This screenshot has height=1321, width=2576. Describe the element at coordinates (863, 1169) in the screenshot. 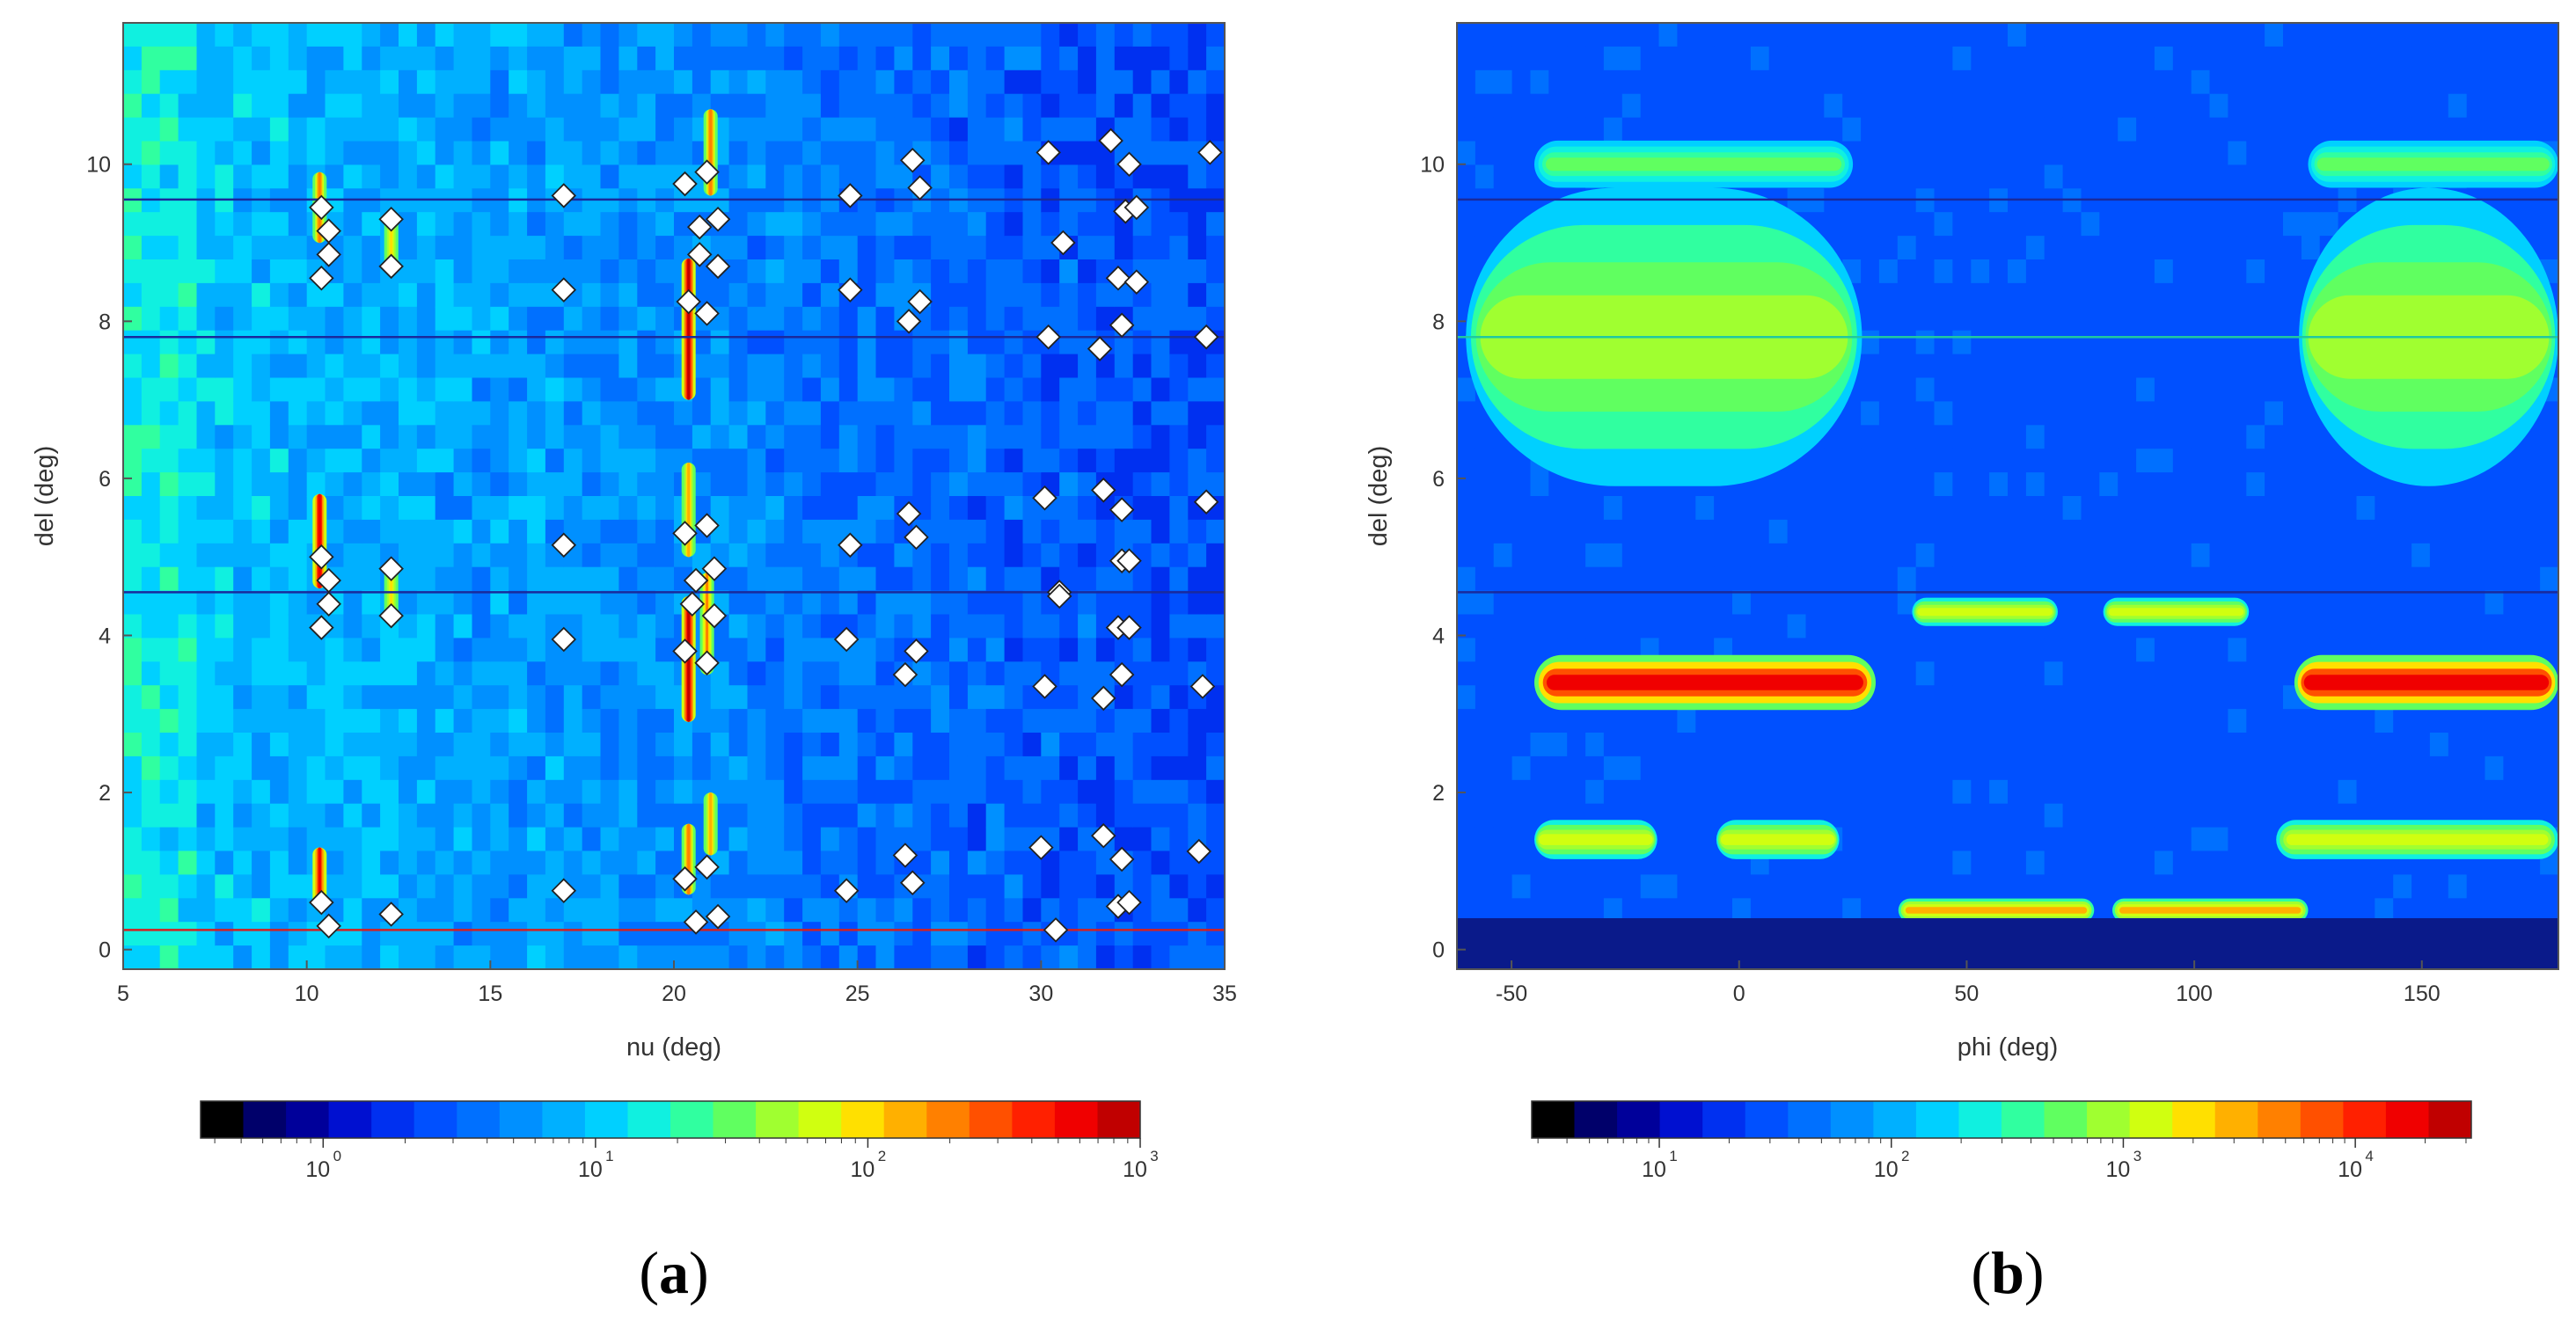

I see `colorbar-tick-label: 10` at that location.